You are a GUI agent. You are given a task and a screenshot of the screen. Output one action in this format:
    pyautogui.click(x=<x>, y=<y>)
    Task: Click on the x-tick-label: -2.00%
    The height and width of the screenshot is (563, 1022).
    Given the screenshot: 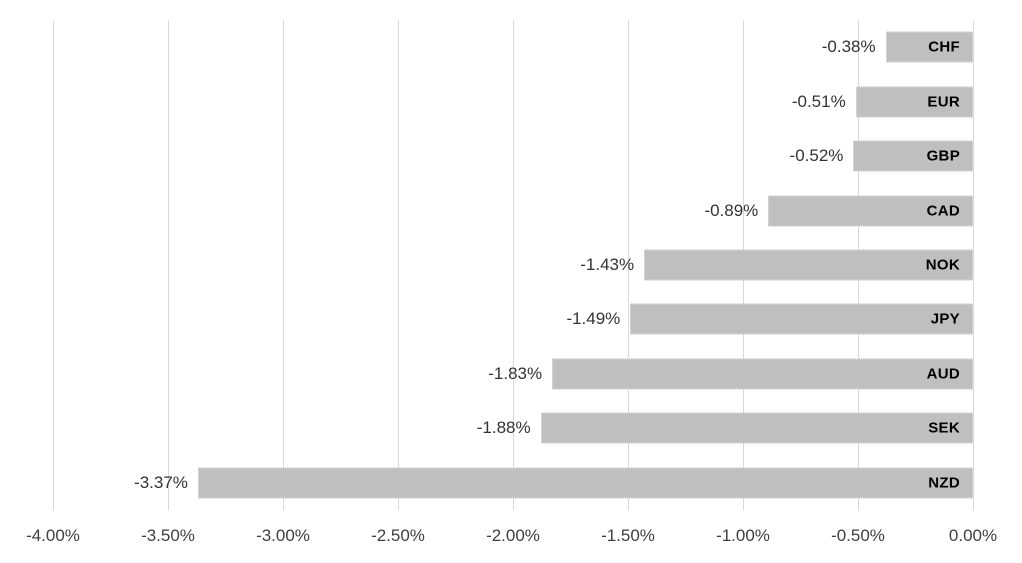 What is the action you would take?
    pyautogui.click(x=513, y=535)
    